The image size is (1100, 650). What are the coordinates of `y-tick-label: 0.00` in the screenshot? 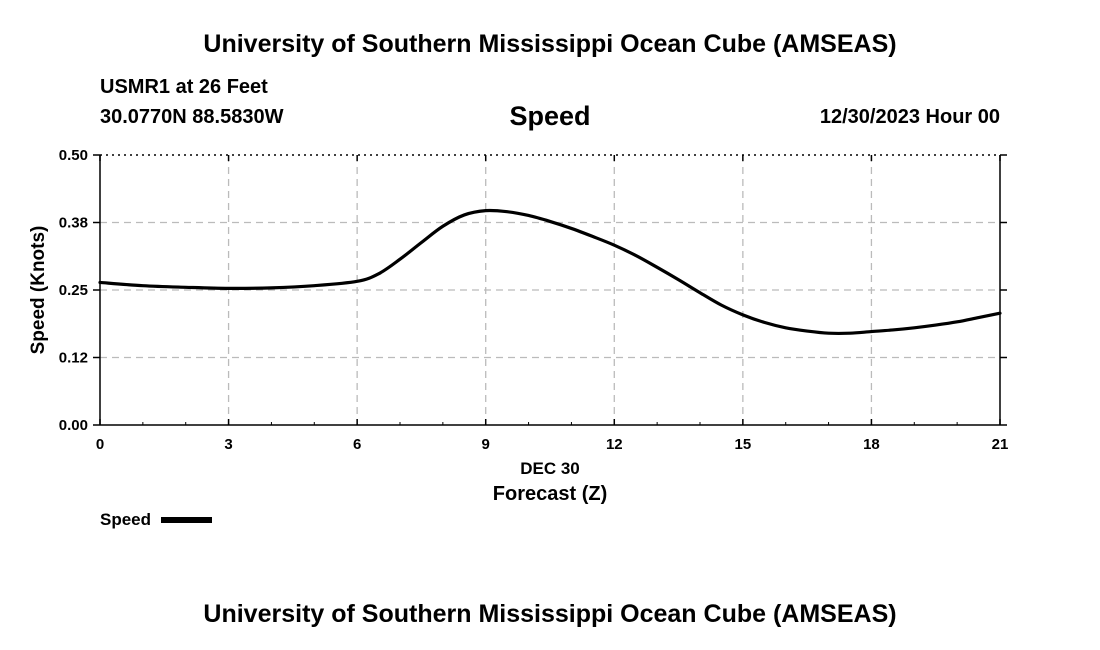 It's located at (73, 425).